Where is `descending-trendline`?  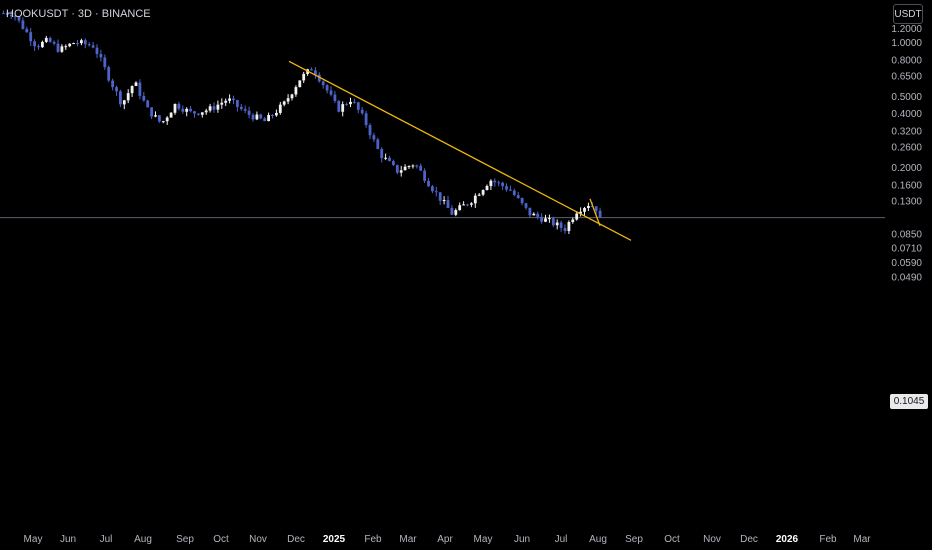
descending-trendline is located at coordinates (460, 150).